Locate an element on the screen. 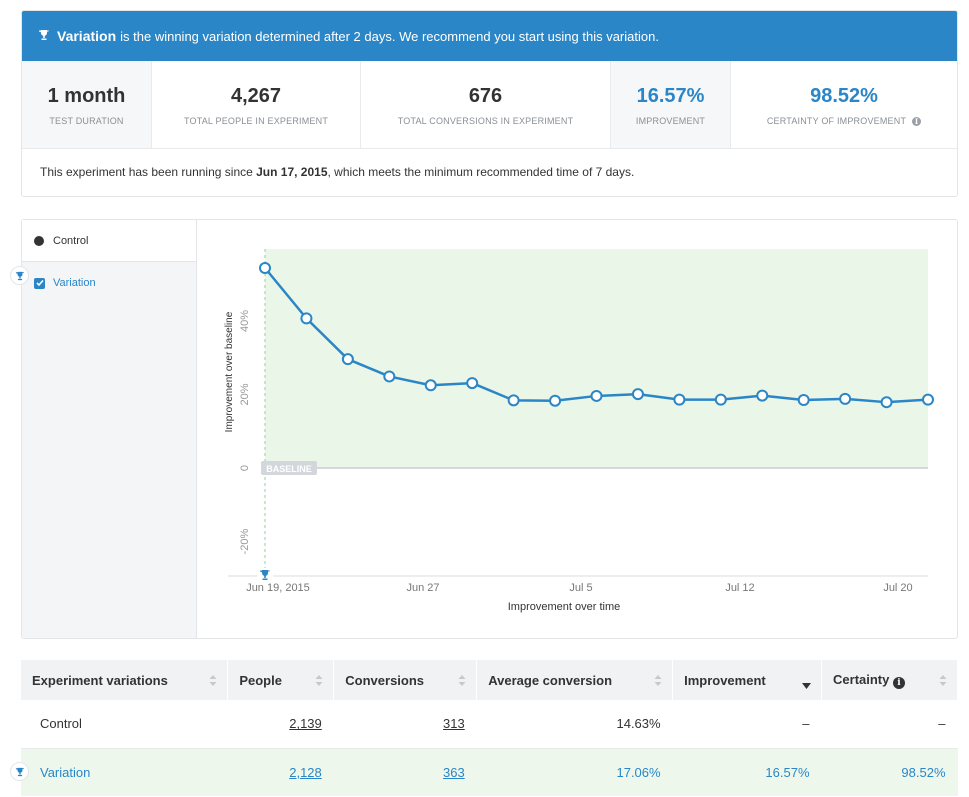  table-row: Control 2,139 313 14.63% – – is located at coordinates (489, 724).